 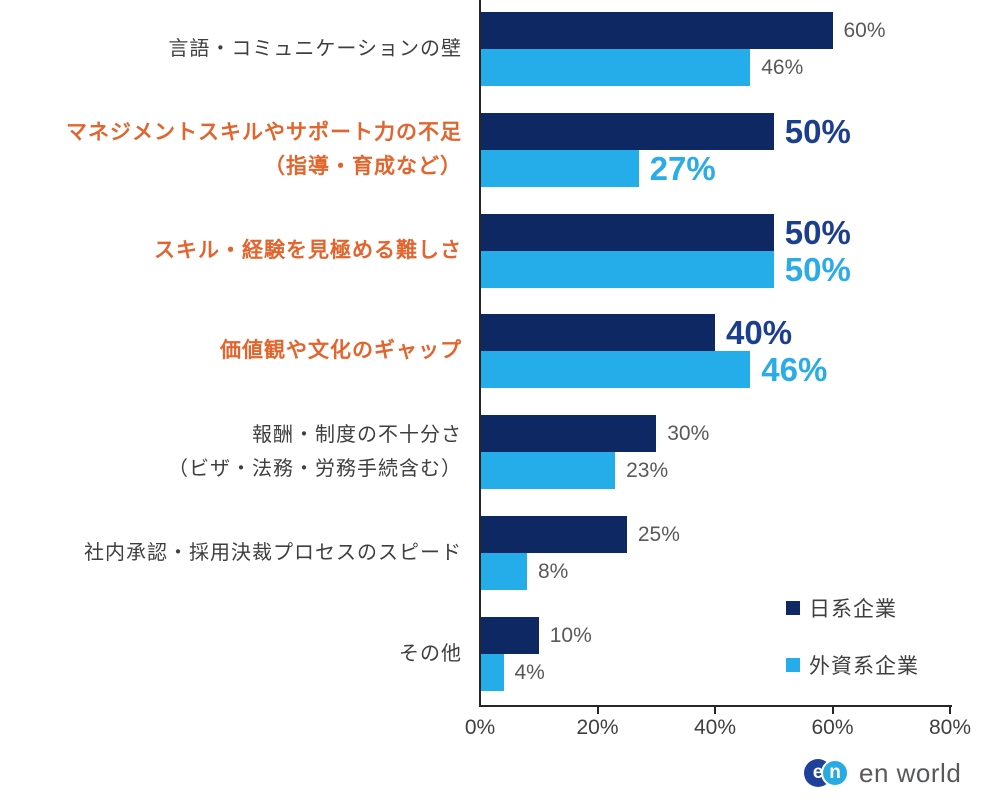 I want to click on value-label: 40%, so click(x=759, y=333).